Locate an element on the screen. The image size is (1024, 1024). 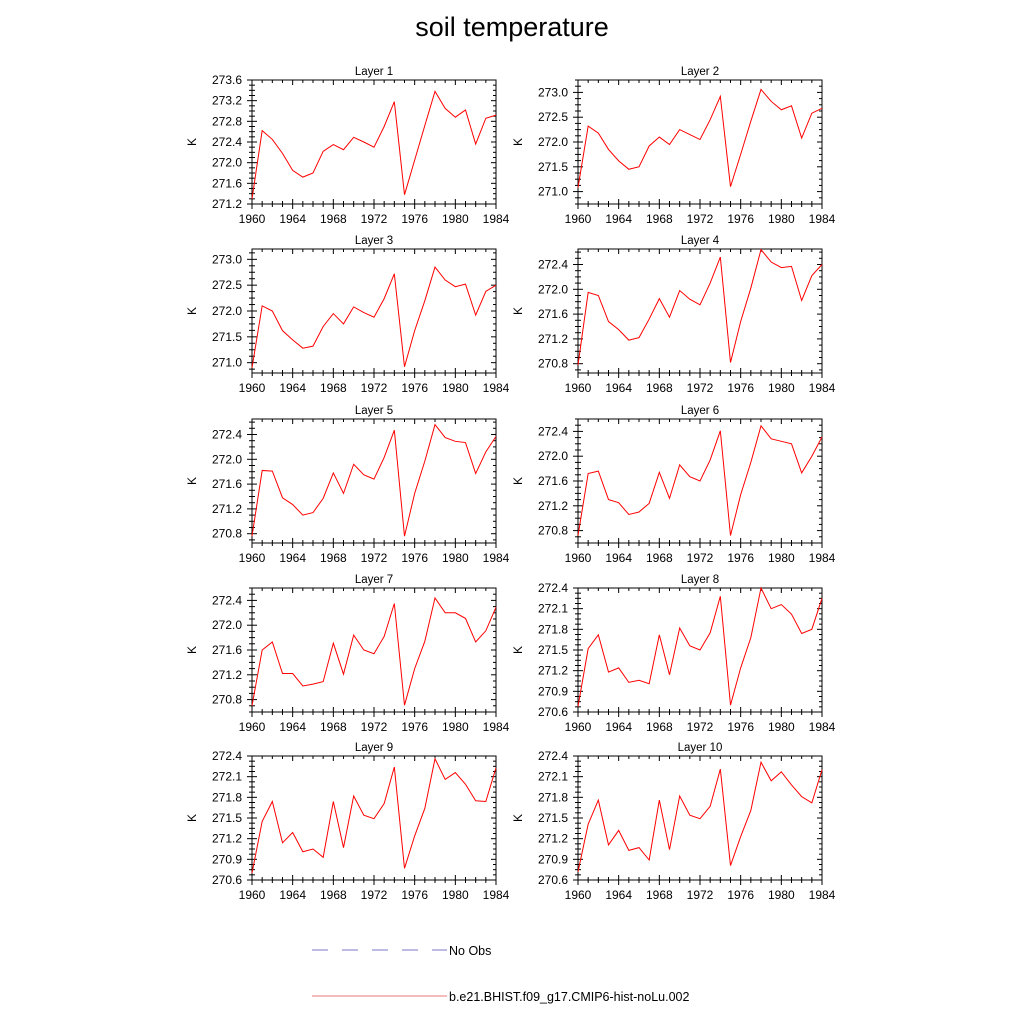
panel-title: Layer 1 is located at coordinates (374, 72).